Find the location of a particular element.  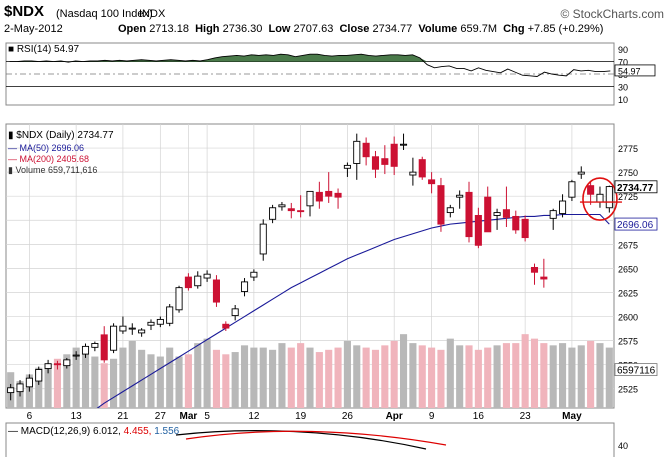

date-tick-label: 5 is located at coordinates (207, 416).